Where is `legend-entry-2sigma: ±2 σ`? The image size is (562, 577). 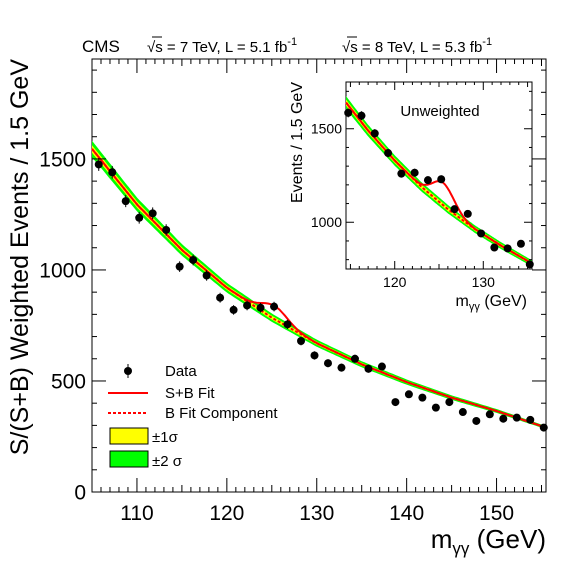 legend-entry-2sigma: ±2 σ is located at coordinates (146, 460).